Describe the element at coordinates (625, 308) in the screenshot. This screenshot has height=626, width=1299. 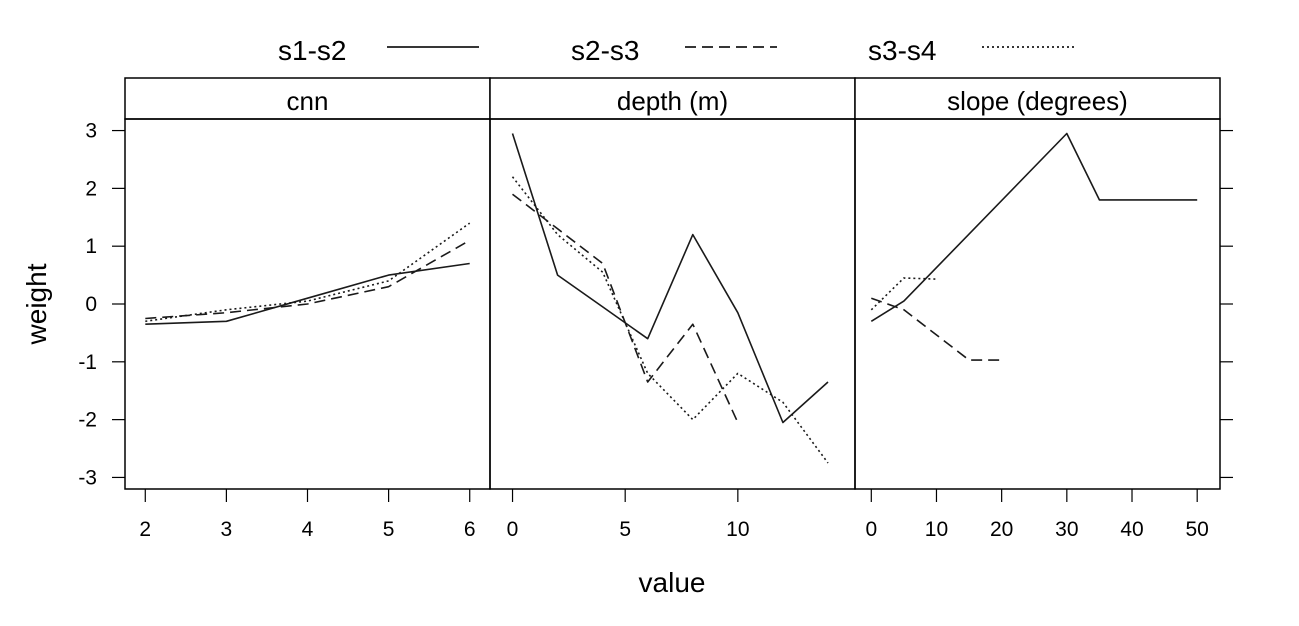
I see `series-line-s2-s3-depth-m` at that location.